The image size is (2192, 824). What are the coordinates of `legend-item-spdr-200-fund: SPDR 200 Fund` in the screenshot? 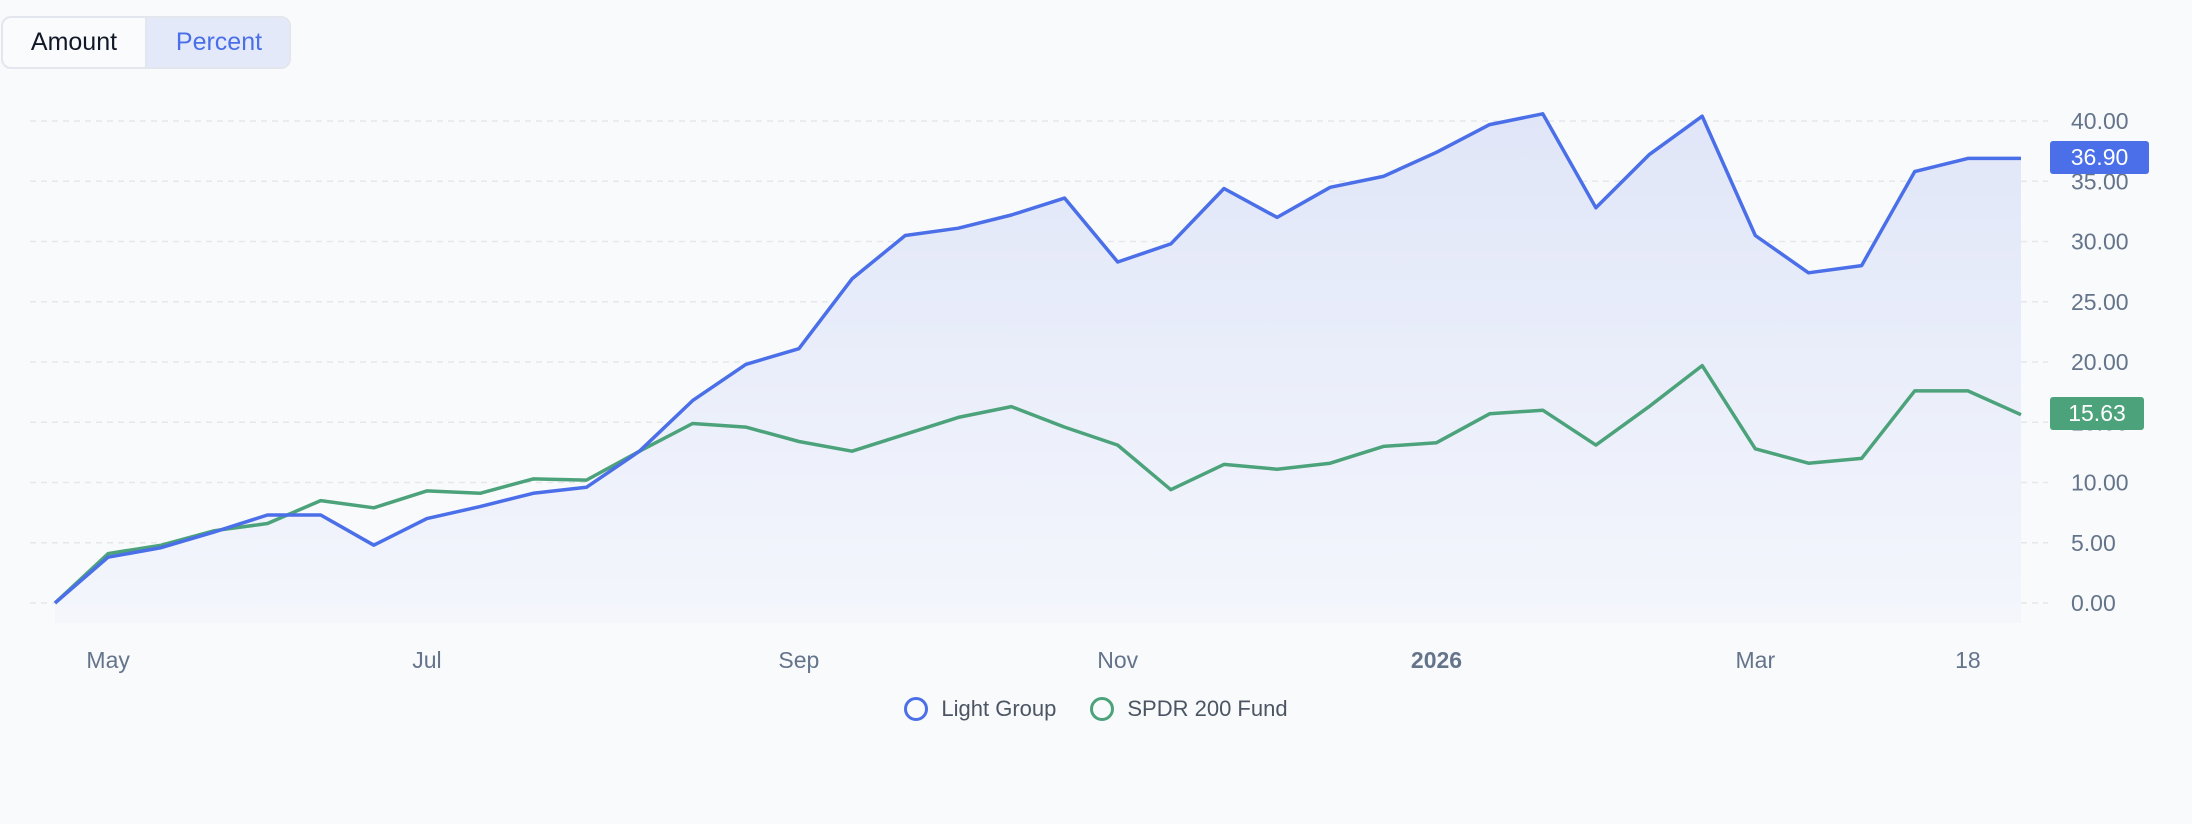 It's located at (1189, 709).